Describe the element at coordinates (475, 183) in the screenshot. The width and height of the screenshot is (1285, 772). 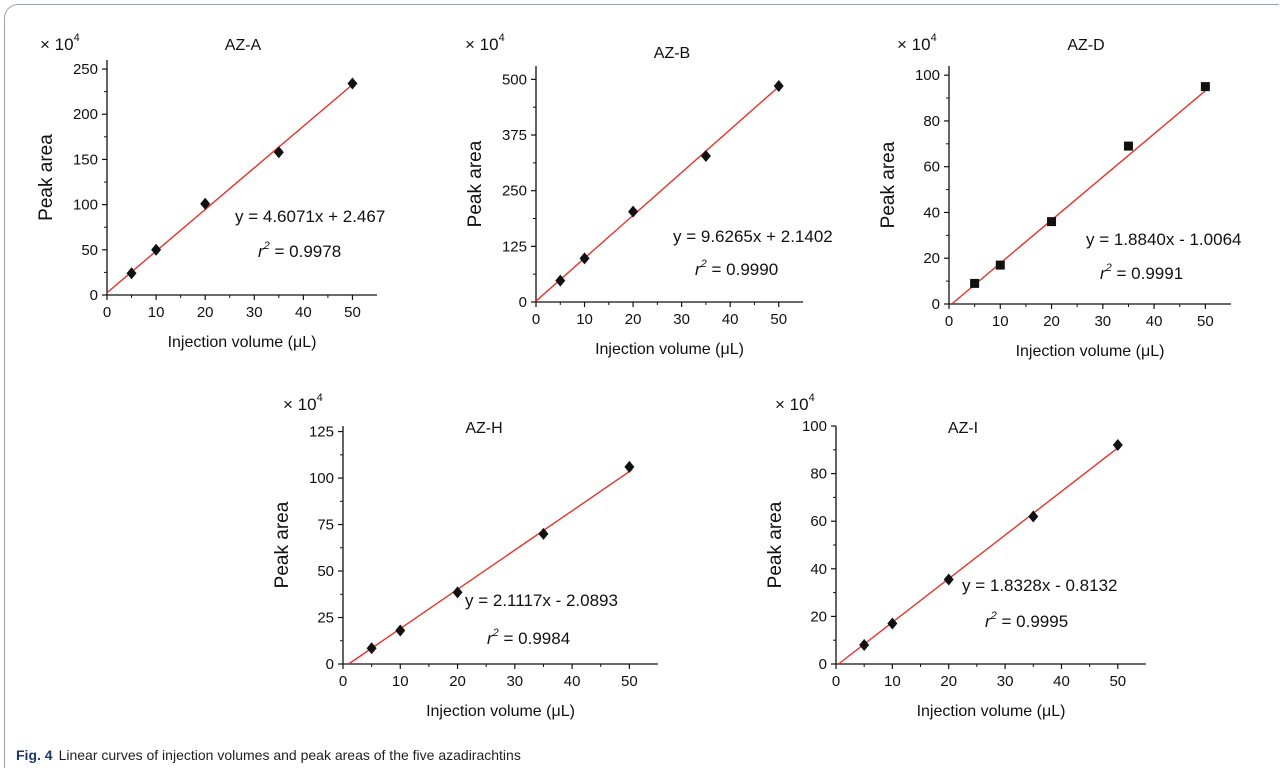
I see `chart-1-y-axis-label: Peak area` at that location.